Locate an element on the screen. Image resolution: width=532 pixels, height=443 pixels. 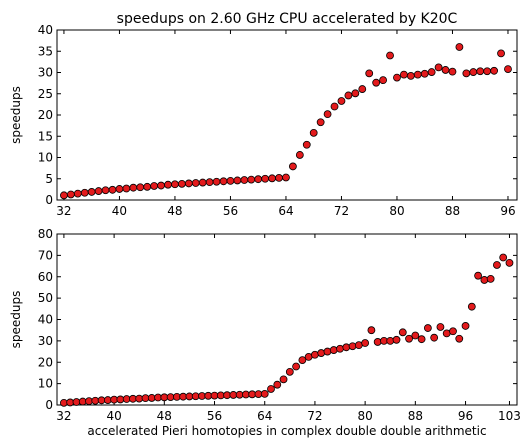
x-tick-label: 32 is located at coordinates (63, 416).